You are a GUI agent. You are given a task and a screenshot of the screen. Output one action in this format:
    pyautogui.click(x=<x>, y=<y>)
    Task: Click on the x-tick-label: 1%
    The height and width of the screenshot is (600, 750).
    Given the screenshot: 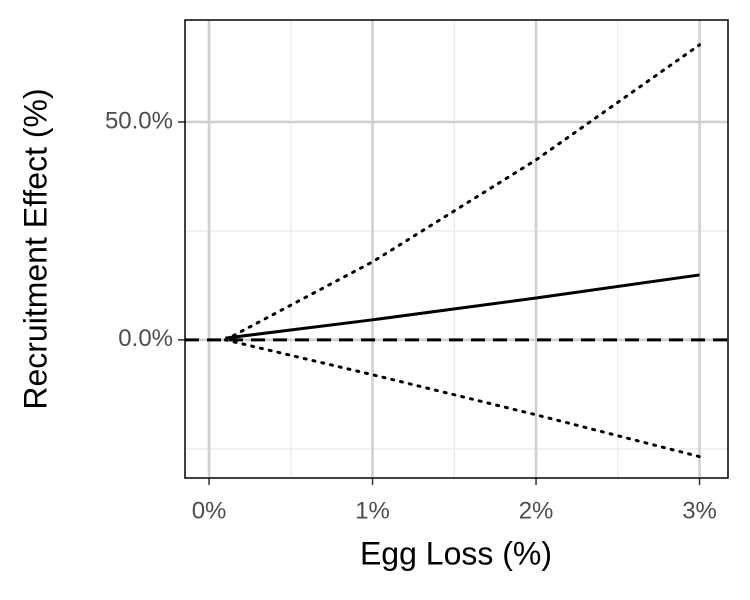 What is the action you would take?
    pyautogui.click(x=372, y=510)
    